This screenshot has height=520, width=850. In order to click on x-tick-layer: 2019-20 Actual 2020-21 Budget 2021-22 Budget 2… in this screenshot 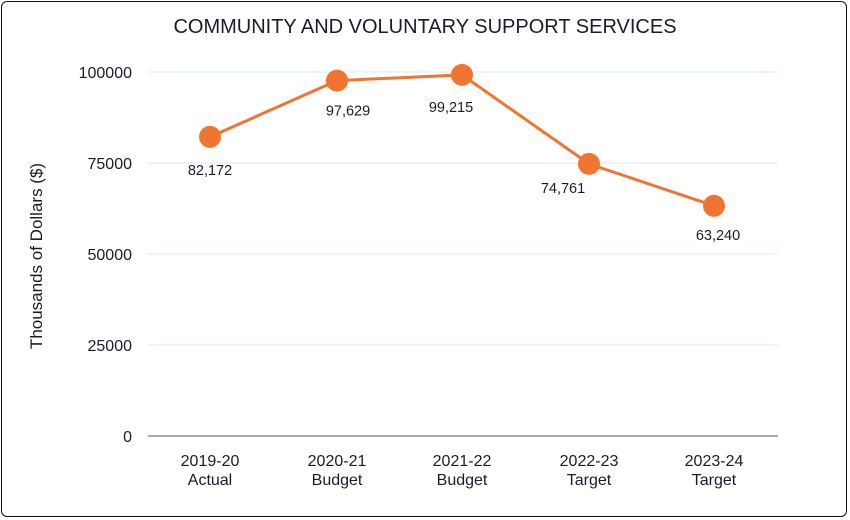, I will do `click(462, 471)`.